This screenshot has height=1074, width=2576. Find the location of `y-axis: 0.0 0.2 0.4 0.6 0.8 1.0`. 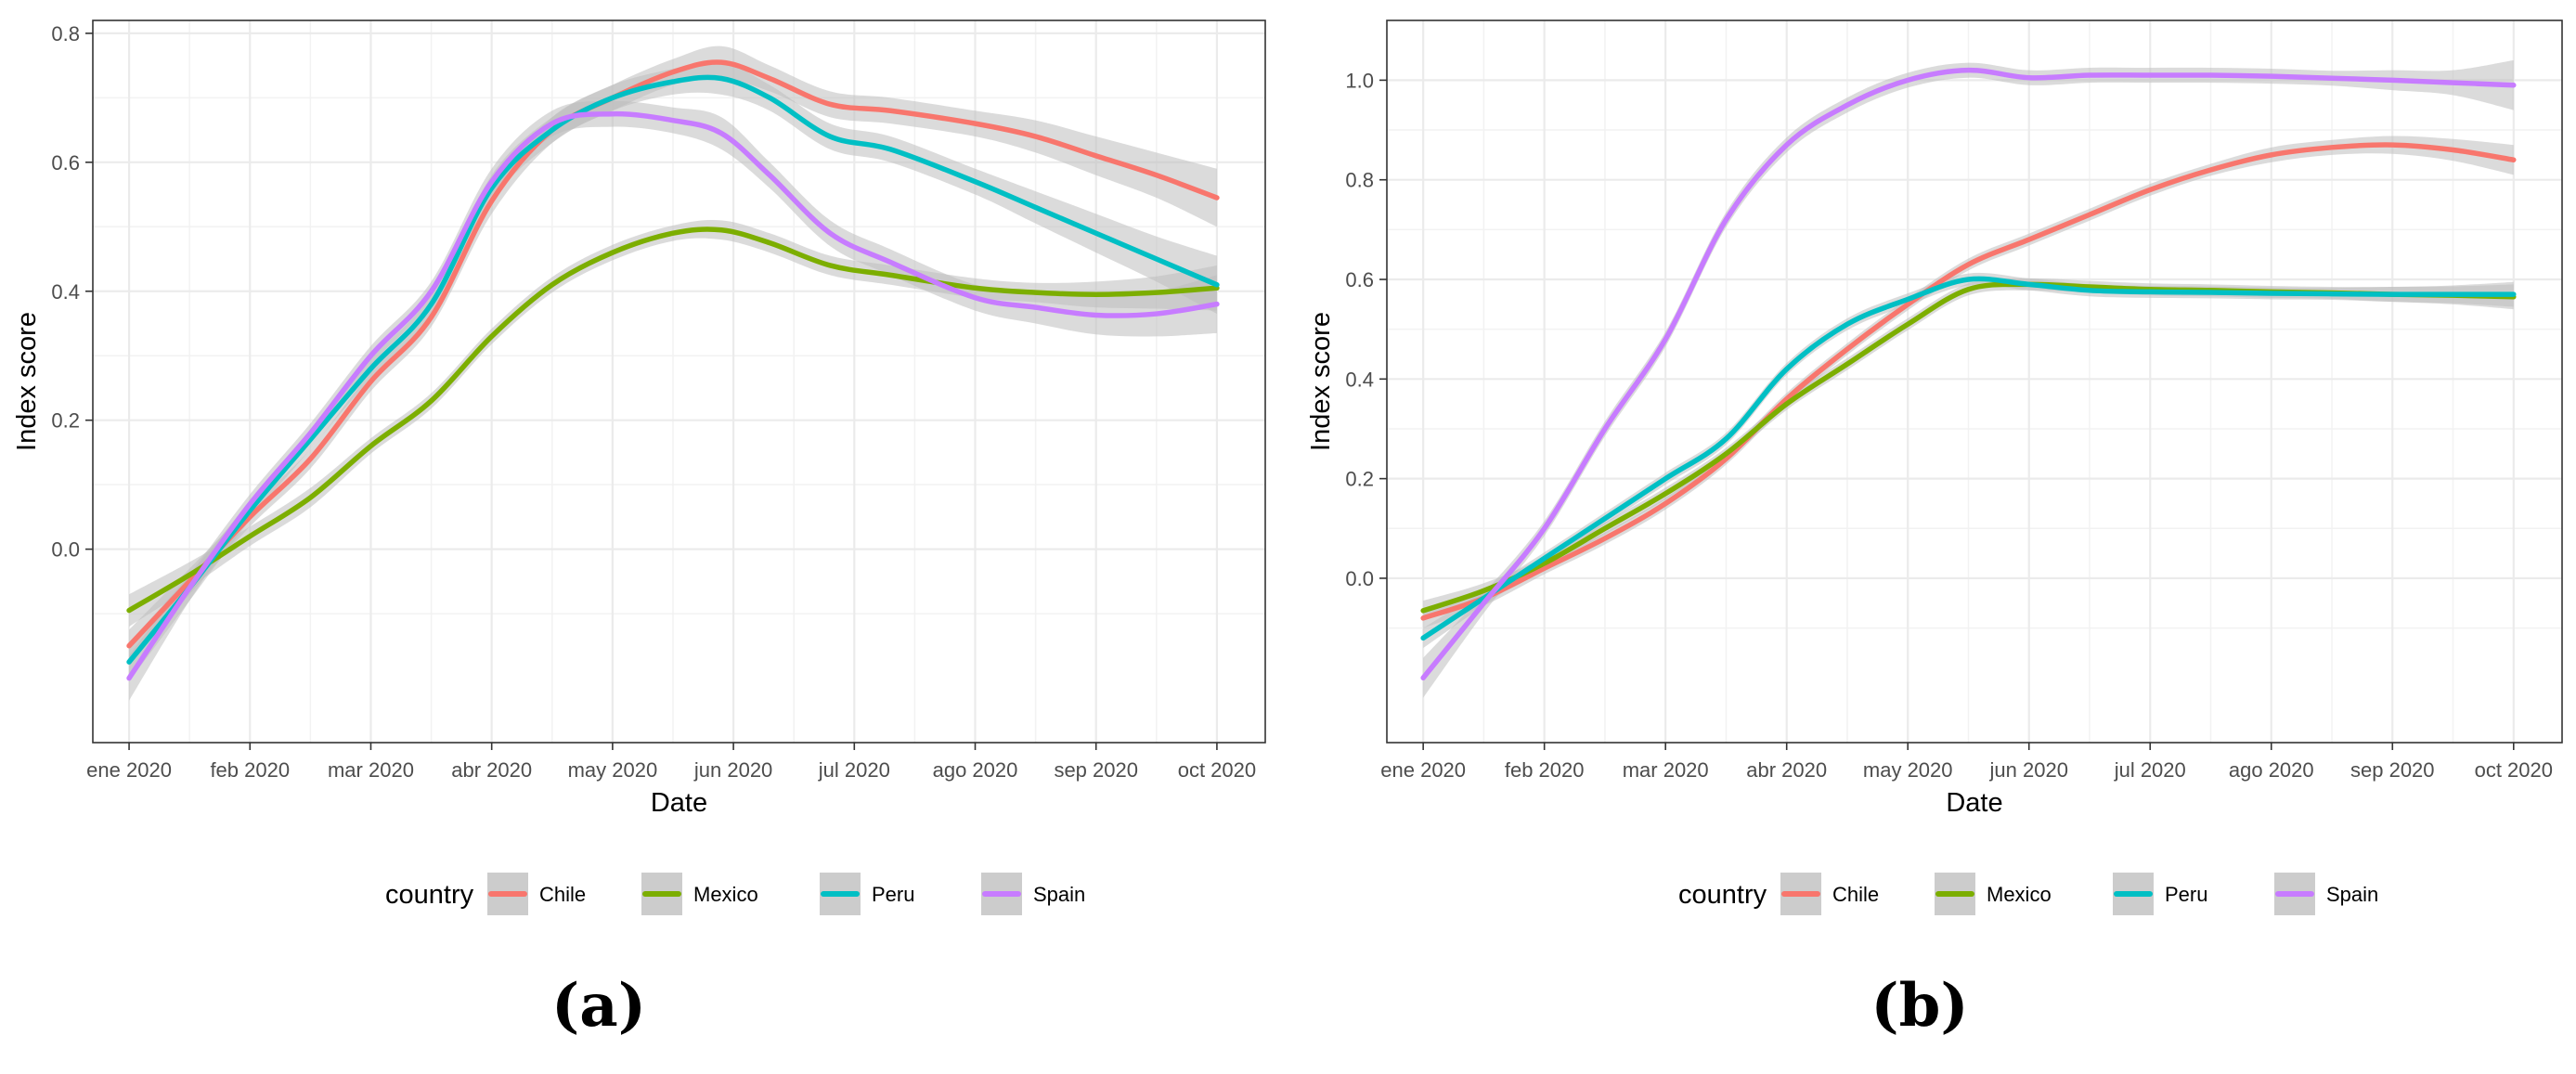

y-axis: 0.0 0.2 0.4 0.6 0.8 1.0 is located at coordinates (1366, 329).